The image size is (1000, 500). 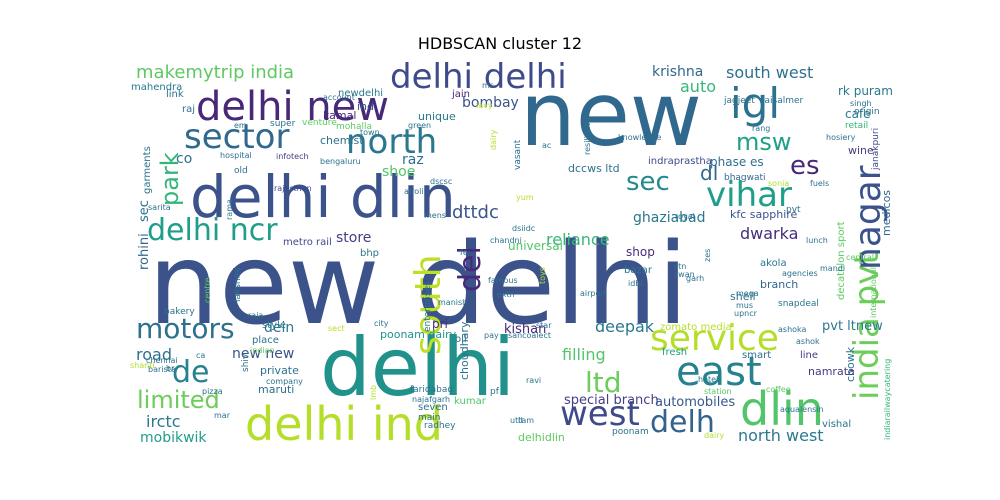 I want to click on word-129: shanti, so click(x=142, y=365).